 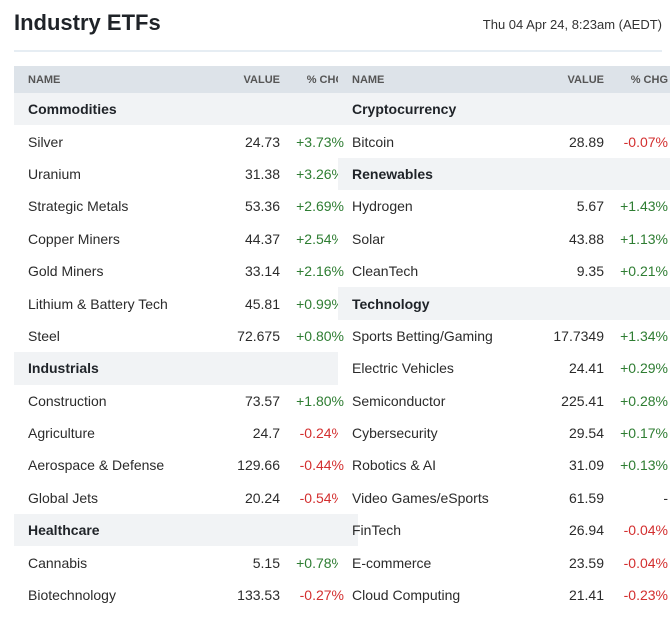 I want to click on page-title: Industry ETFs, so click(x=87, y=22).